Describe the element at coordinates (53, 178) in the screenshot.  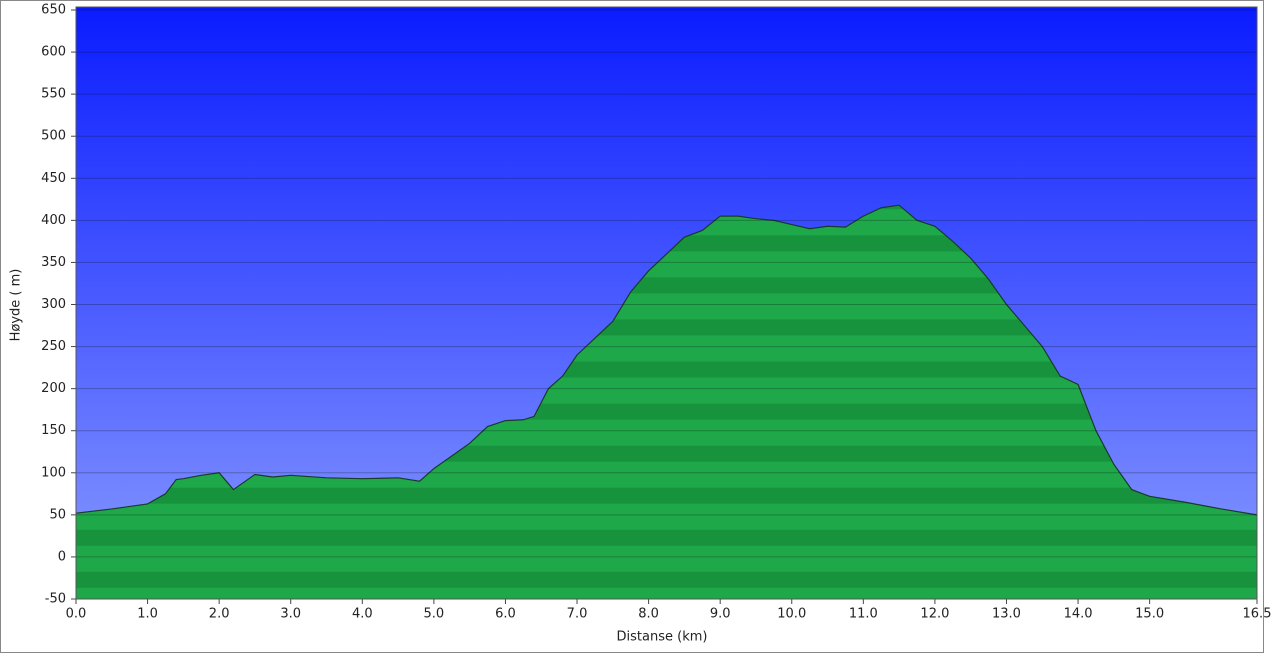
I see `y-tick-label: 450` at that location.